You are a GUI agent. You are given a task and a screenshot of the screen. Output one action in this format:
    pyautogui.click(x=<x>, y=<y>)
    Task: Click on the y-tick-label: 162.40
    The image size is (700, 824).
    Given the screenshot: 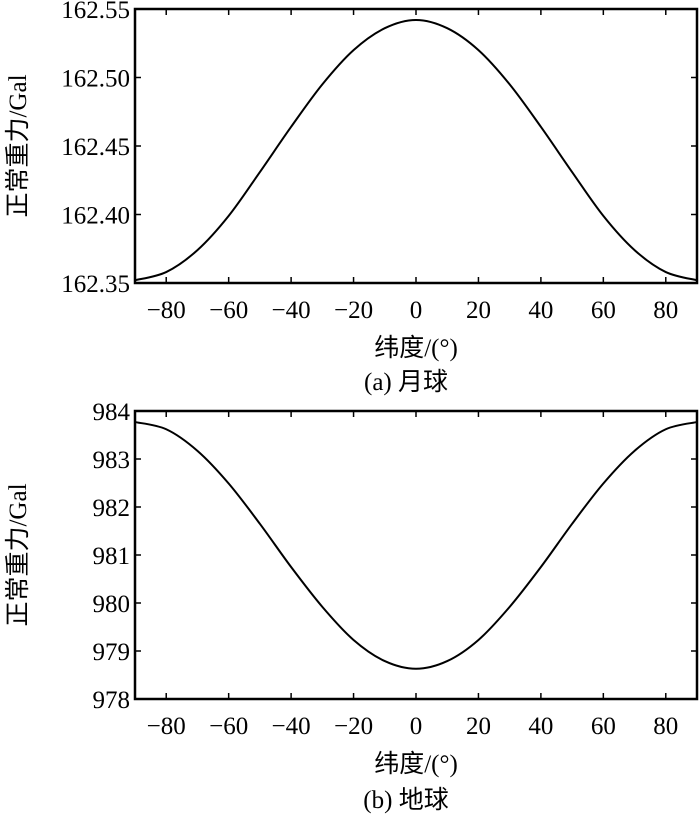 What is the action you would take?
    pyautogui.click(x=95, y=216)
    